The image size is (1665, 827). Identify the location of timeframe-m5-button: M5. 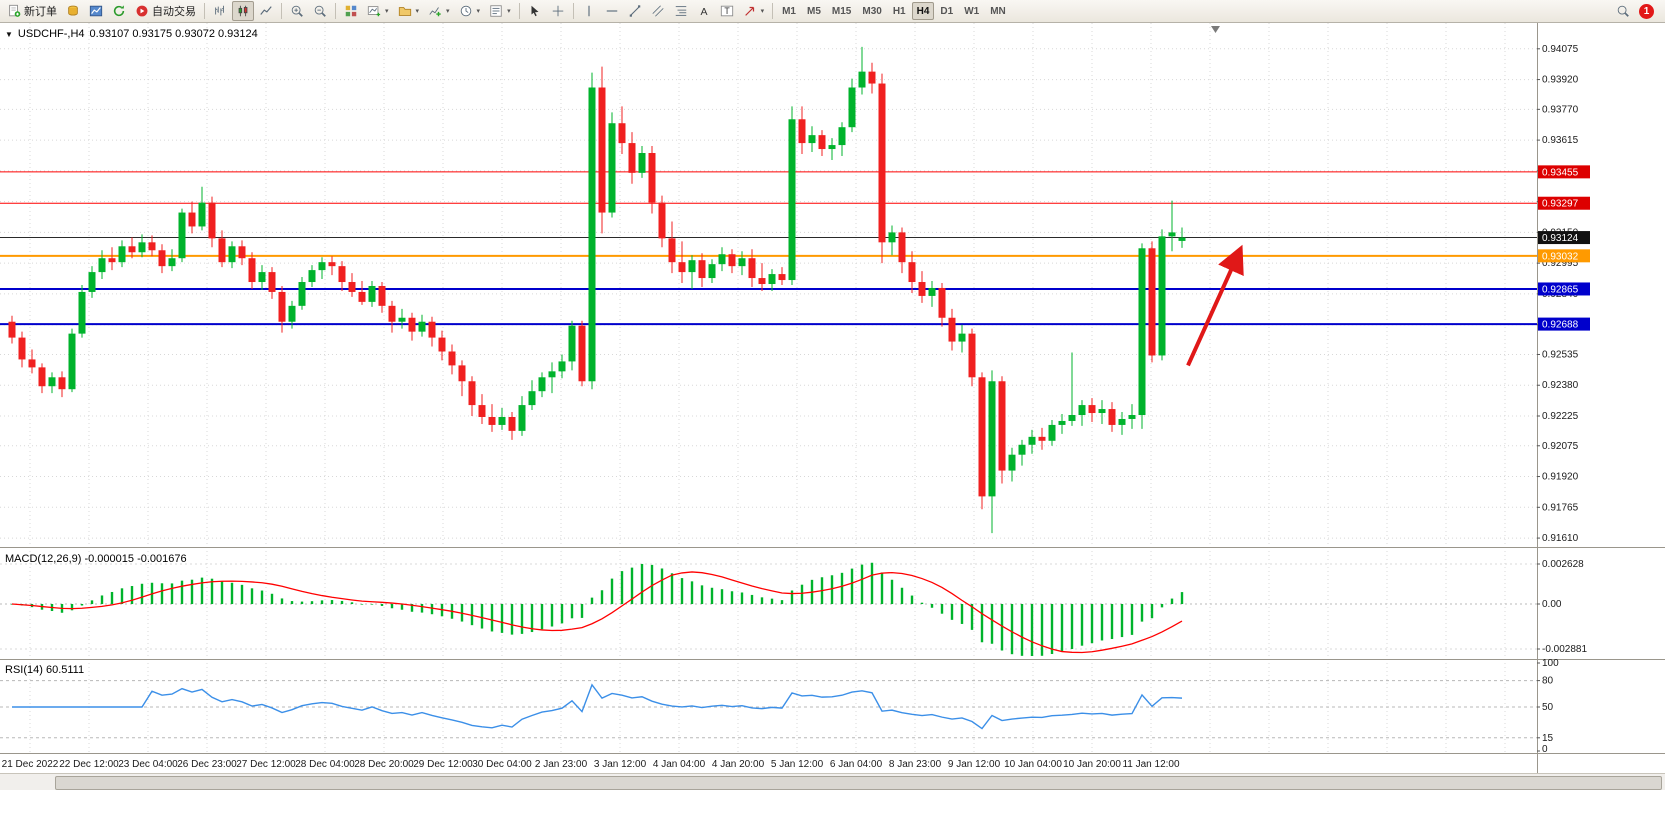
(814, 11).